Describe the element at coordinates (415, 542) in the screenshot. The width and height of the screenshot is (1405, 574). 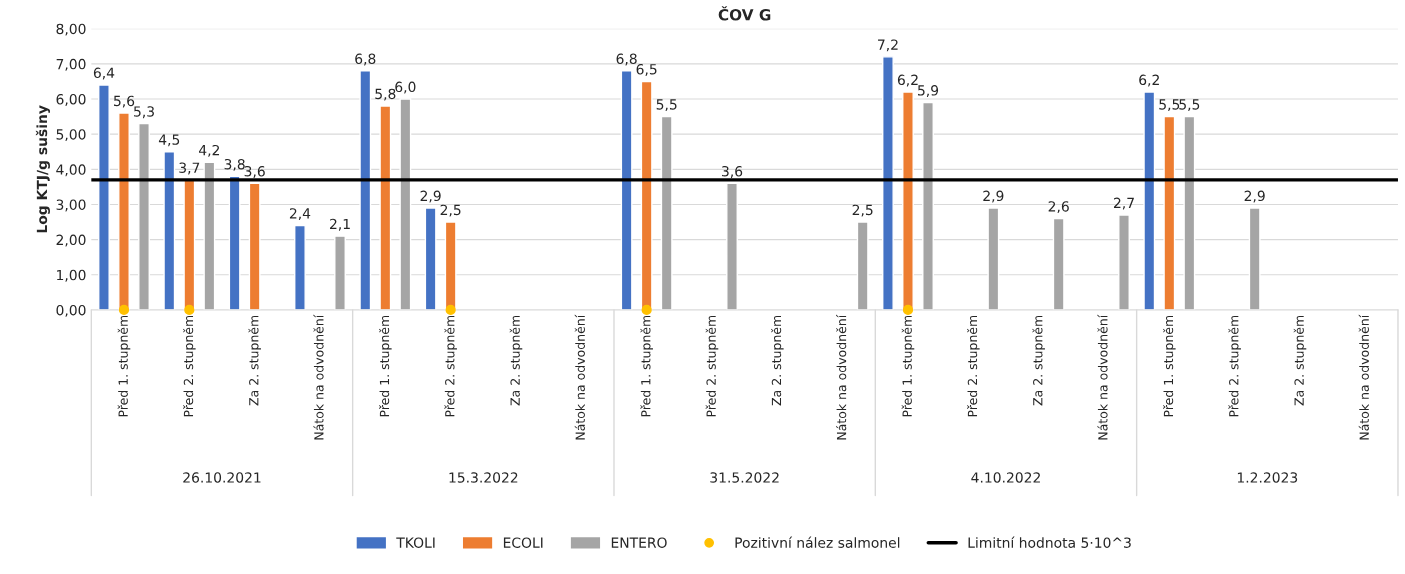
I see `legend-label: TKOLI` at that location.